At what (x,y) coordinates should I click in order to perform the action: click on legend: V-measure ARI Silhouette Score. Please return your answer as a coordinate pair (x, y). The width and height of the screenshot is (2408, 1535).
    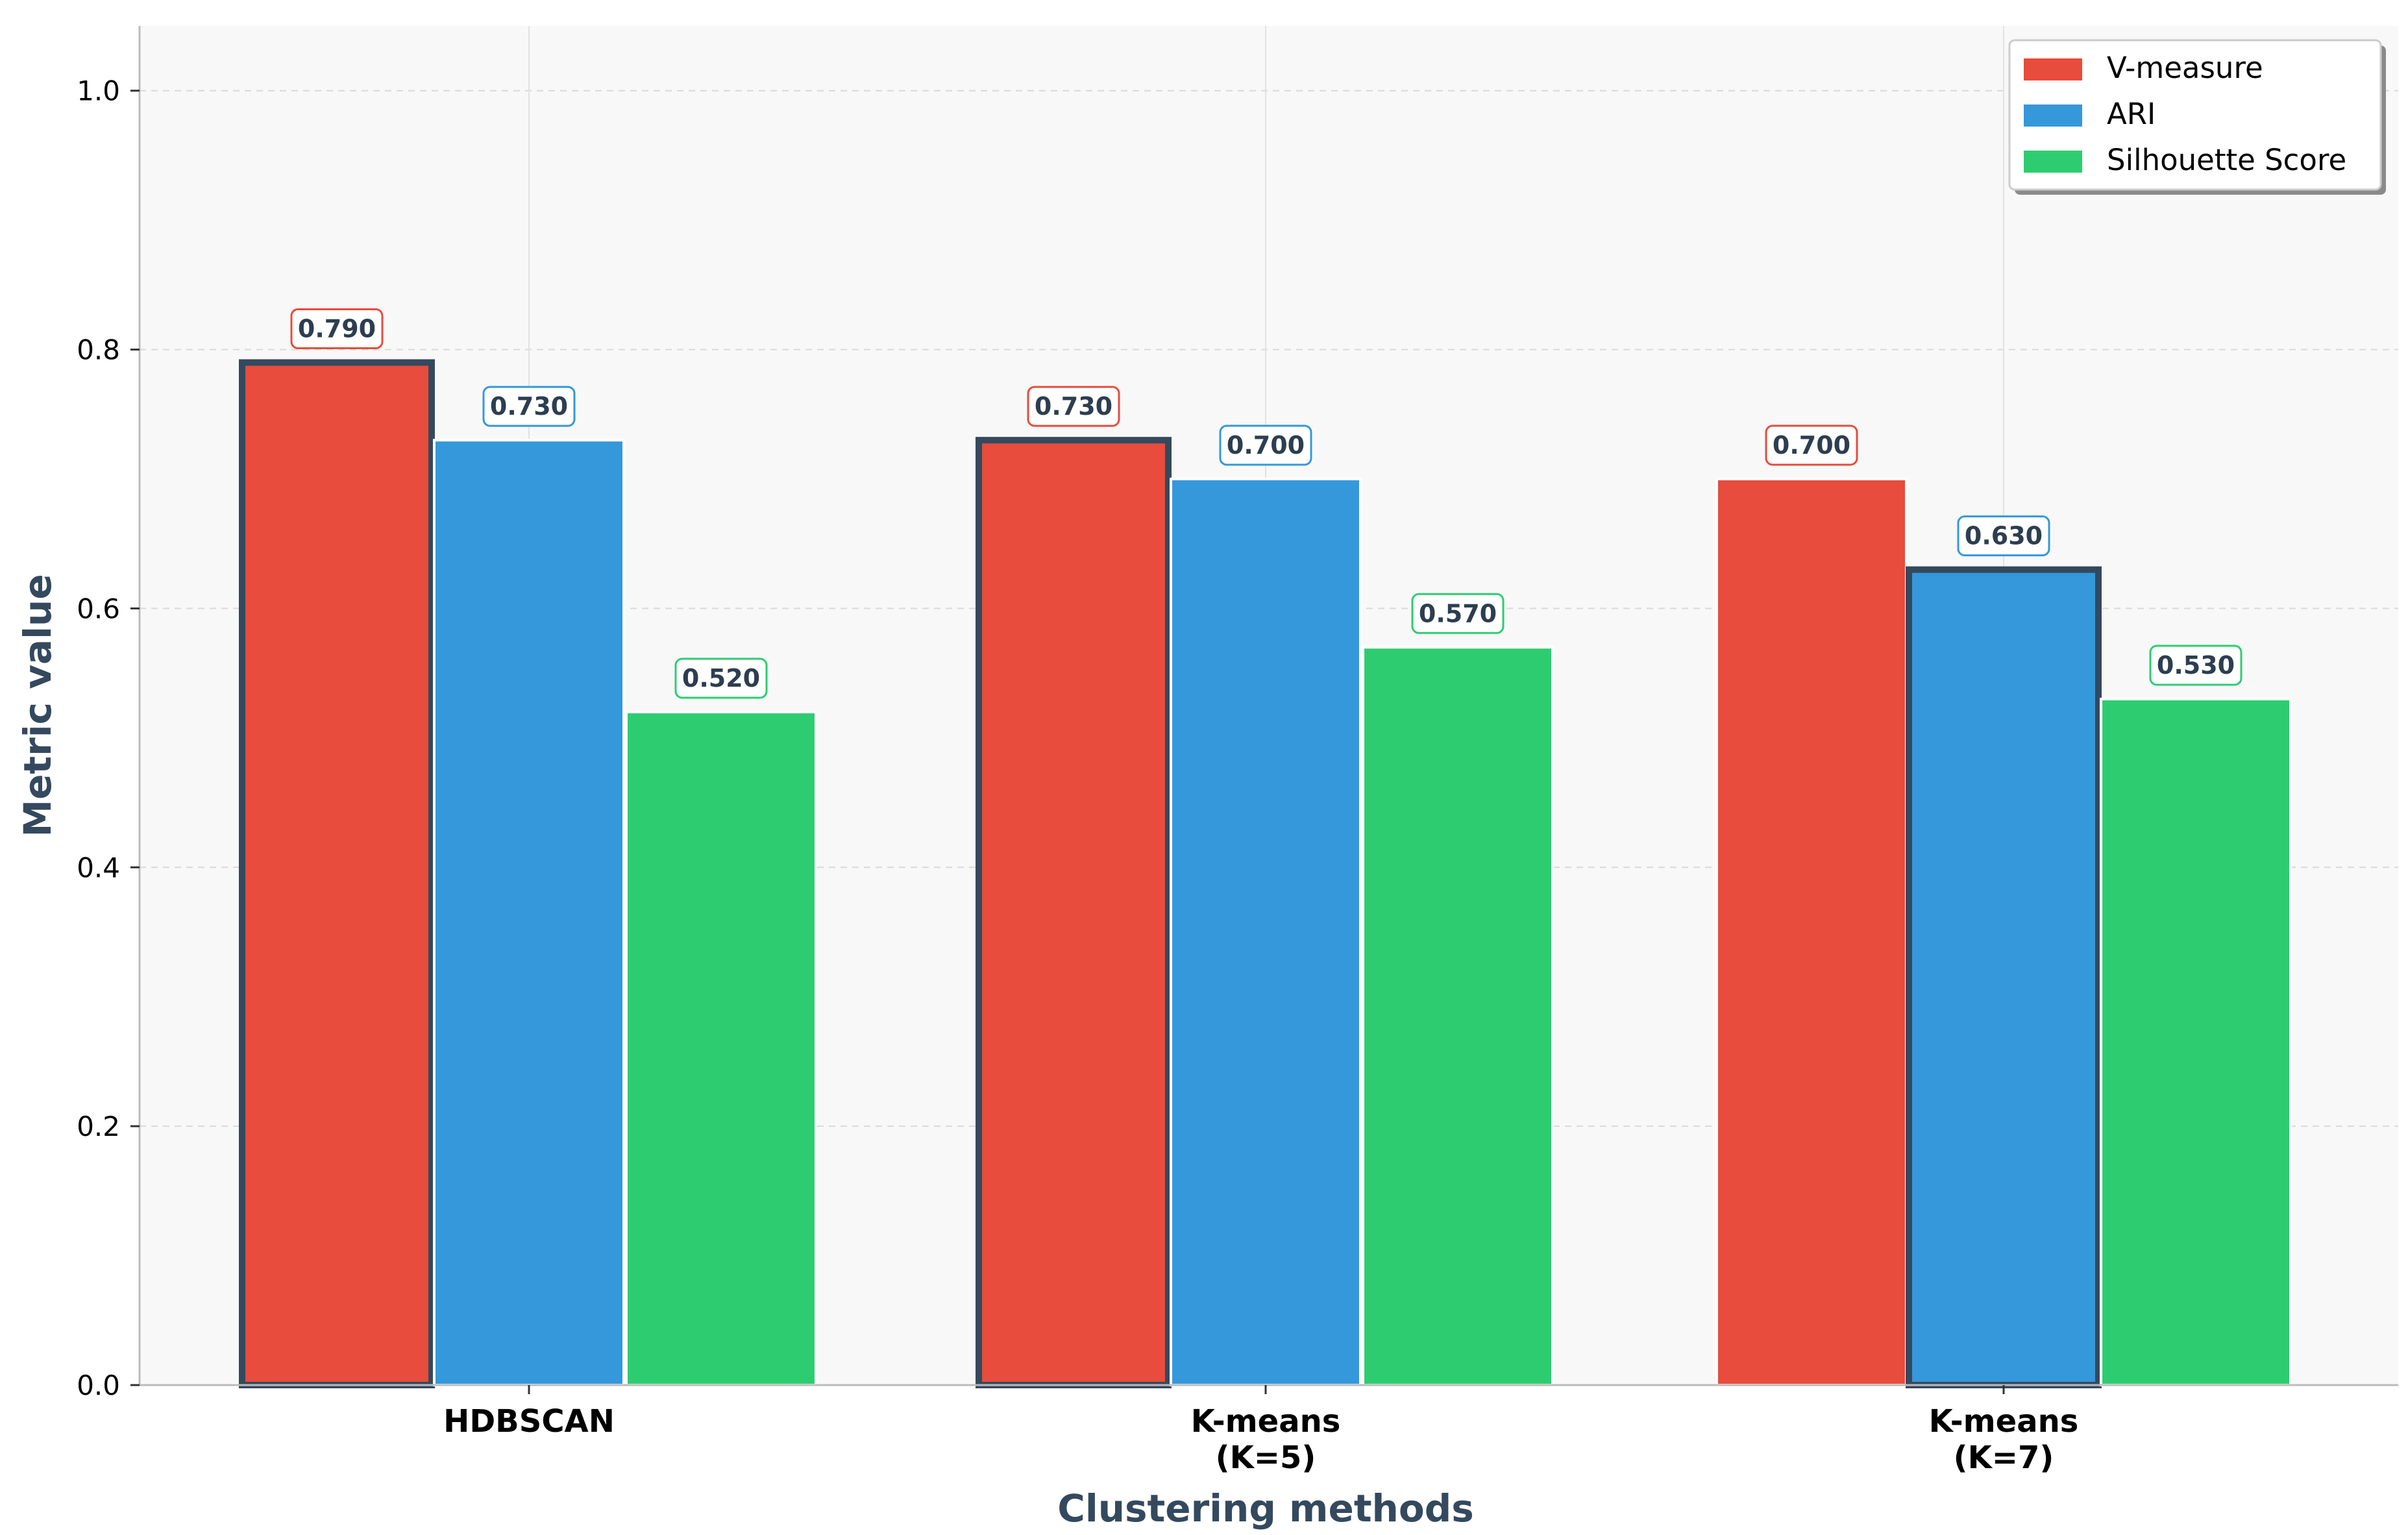
    Looking at the image, I should click on (2197, 117).